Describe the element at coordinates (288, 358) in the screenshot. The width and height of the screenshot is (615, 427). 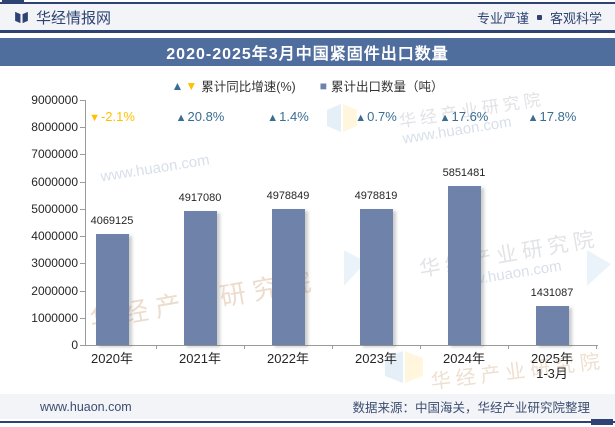
I see `x-axis-label: 2022年` at that location.